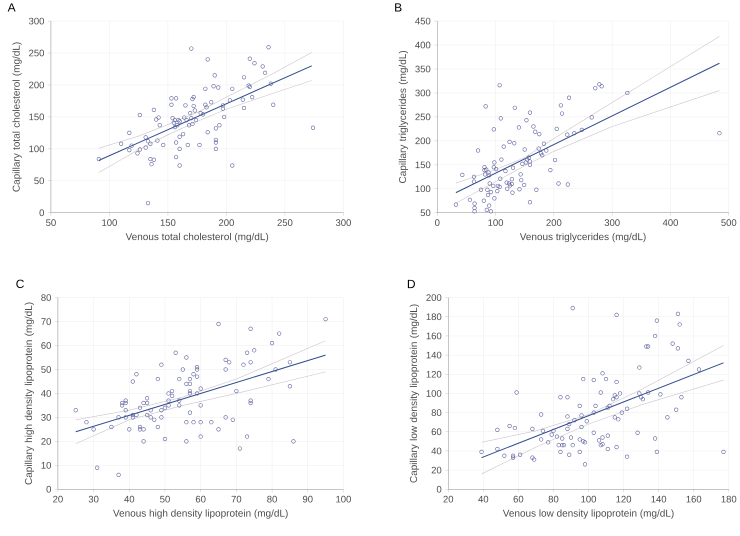 This screenshot has height=536, width=740. Describe the element at coordinates (398, 7) in the screenshot. I see `chart-title: B` at that location.